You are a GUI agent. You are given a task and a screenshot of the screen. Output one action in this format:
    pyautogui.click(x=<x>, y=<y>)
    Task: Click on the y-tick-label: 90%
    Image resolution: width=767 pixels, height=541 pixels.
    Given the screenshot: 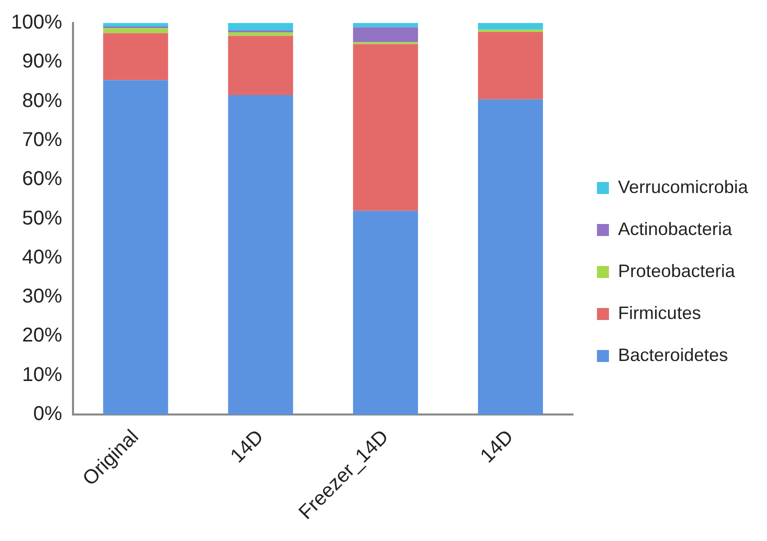 What is the action you would take?
    pyautogui.click(x=42, y=61)
    